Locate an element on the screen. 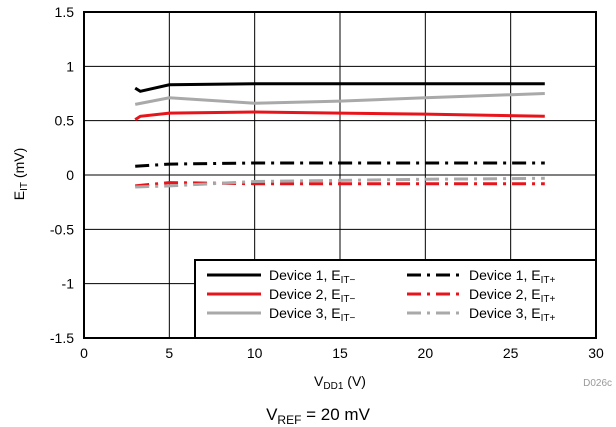 Image resolution: width=616 pixels, height=427 pixels. legend-label: Device 2, EIT+ is located at coordinates (512, 295).